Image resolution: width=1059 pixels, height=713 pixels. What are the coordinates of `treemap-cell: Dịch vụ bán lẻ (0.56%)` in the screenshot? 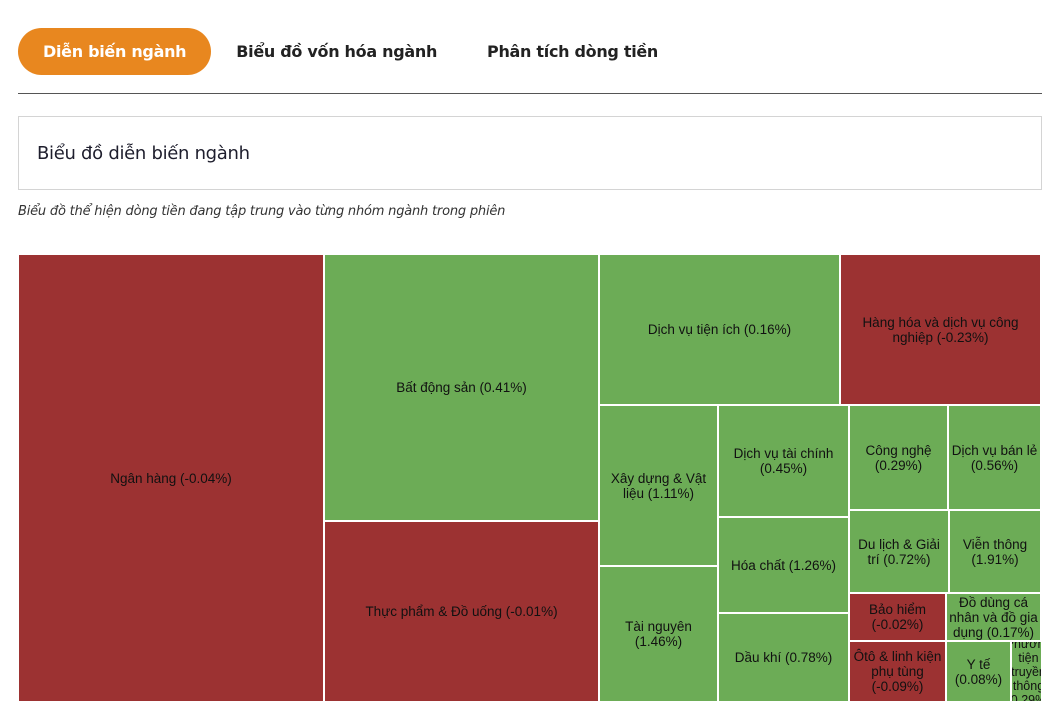 It's located at (994, 457).